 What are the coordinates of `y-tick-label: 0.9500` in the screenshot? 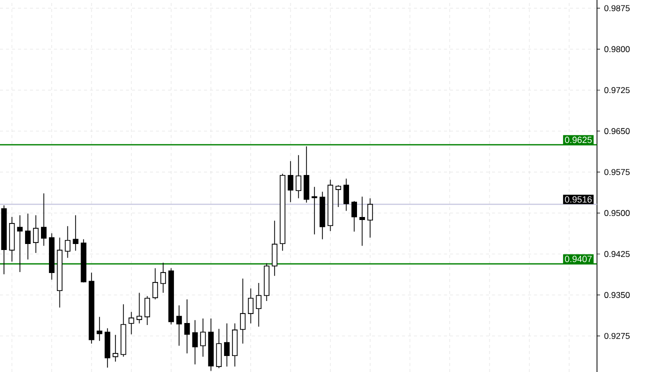 It's located at (617, 213).